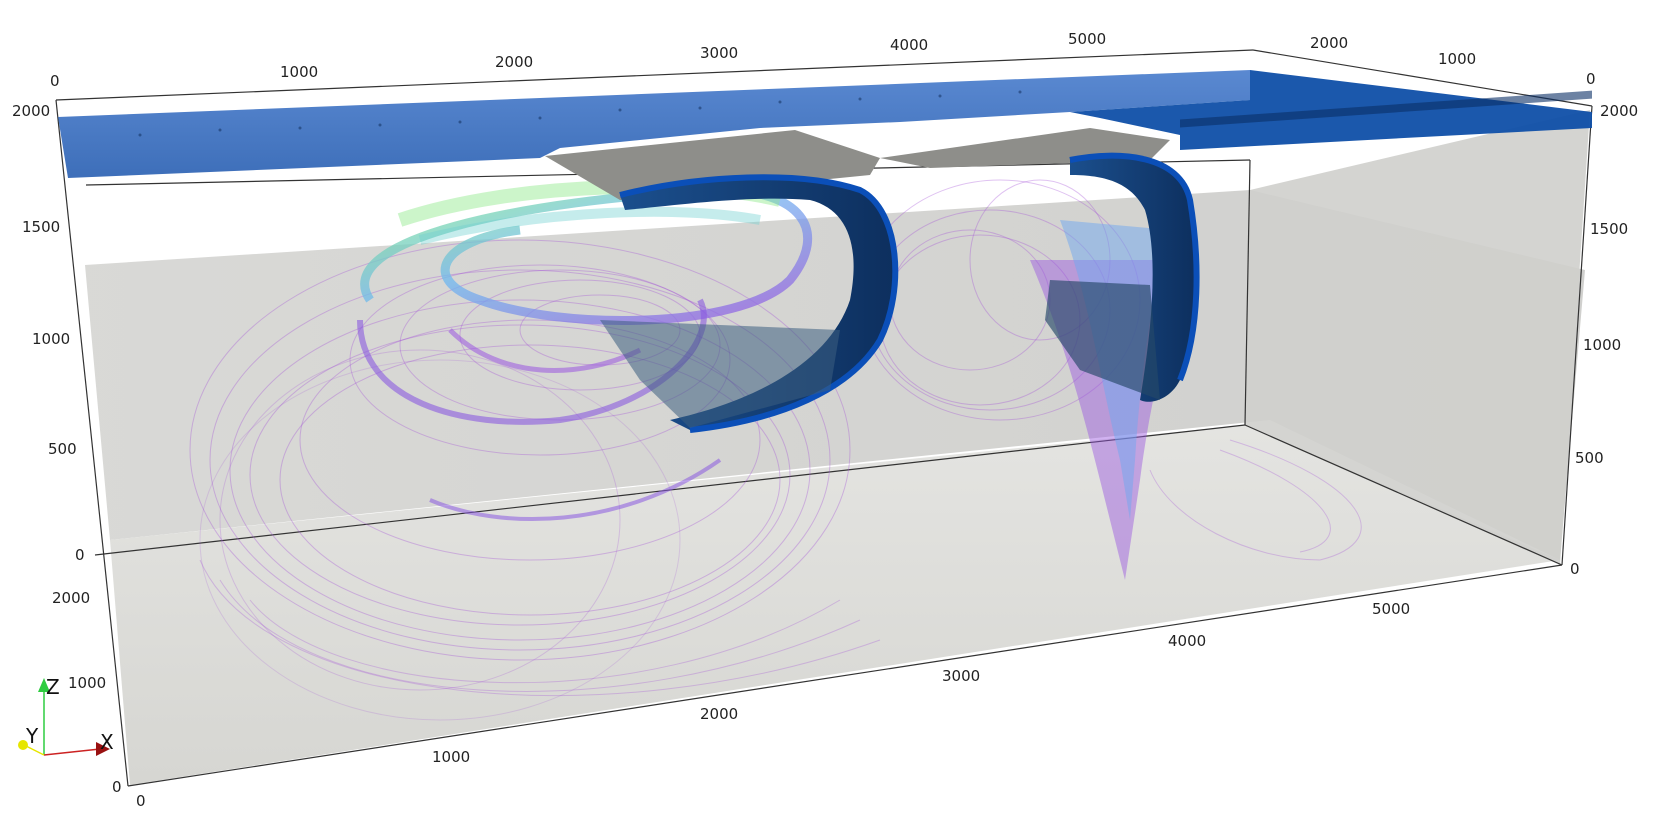  What do you see at coordinates (299, 72) in the screenshot?
I see `top-tick-label: 1000` at bounding box center [299, 72].